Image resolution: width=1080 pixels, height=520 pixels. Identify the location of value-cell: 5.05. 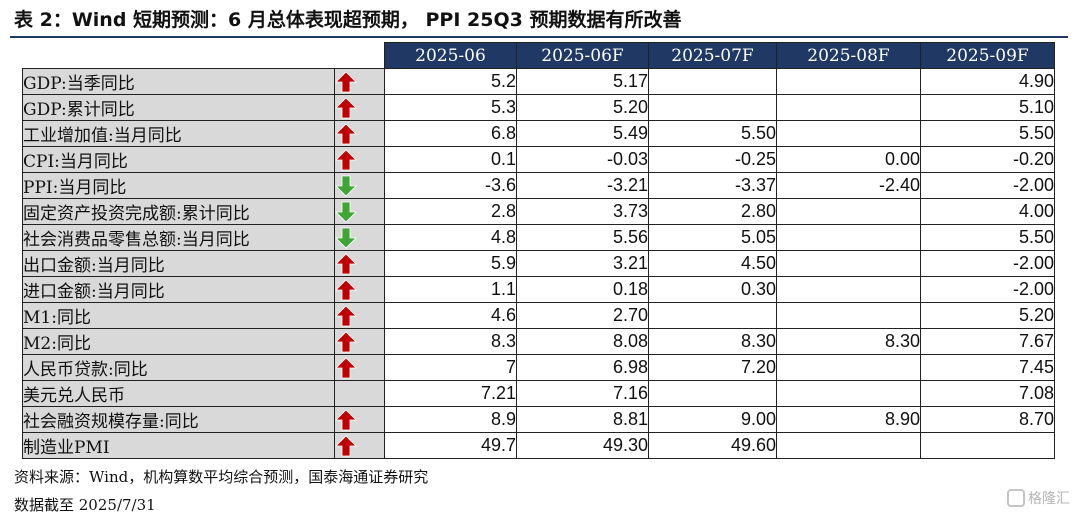
(712, 237).